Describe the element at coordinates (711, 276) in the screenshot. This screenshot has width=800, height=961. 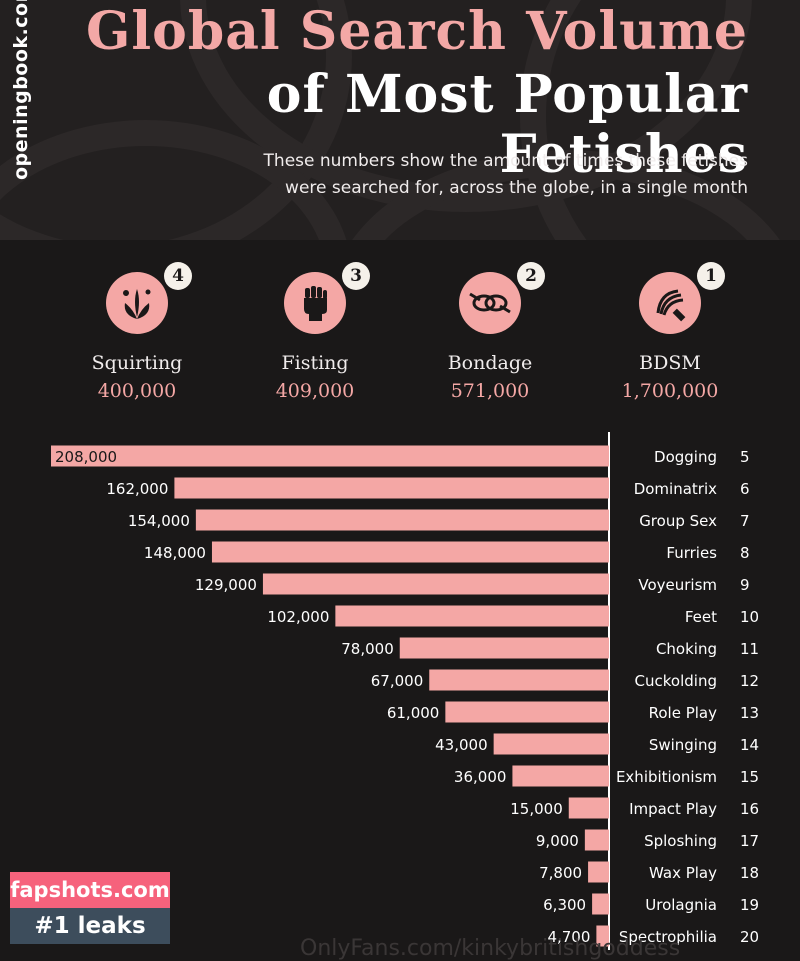
I see `rank-badge: 1` at that location.